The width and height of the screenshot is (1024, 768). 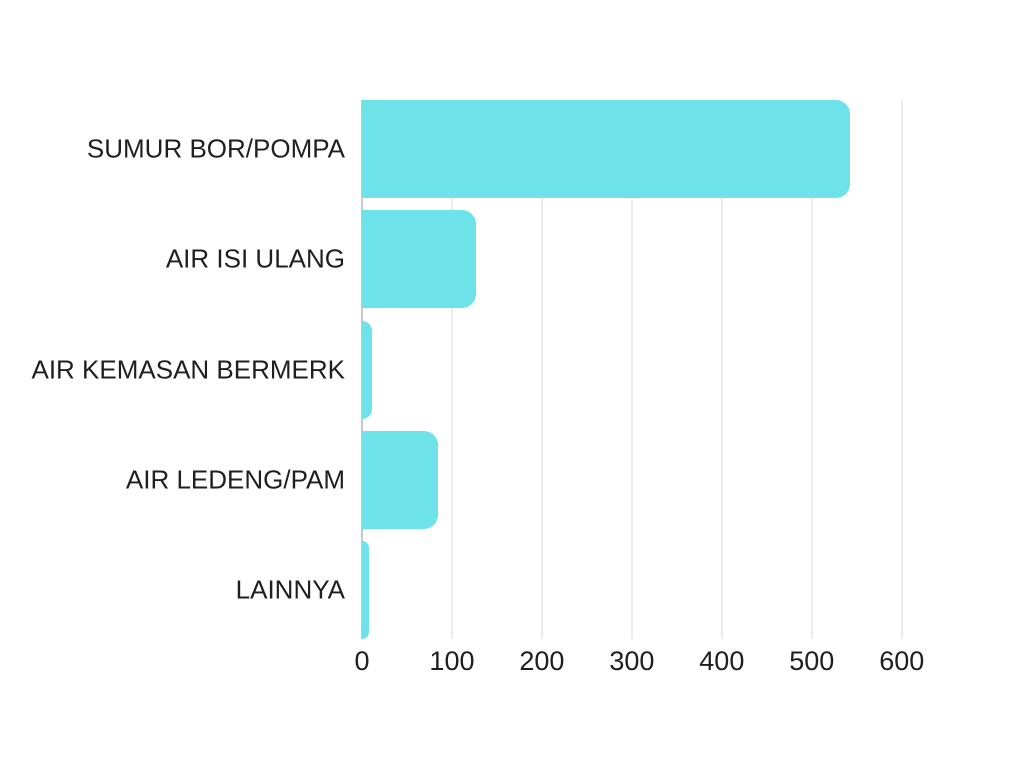 What do you see at coordinates (362, 661) in the screenshot?
I see `x-tick-label-0: 0` at bounding box center [362, 661].